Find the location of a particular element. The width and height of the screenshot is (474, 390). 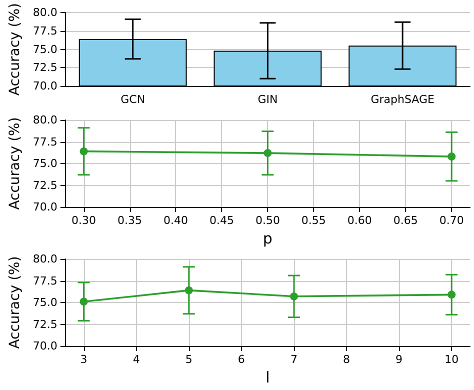

x-tick-label: 0.65 is located at coordinates (405, 220).